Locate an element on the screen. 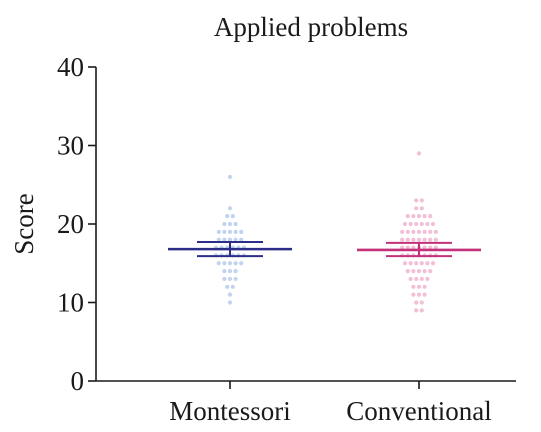 The width and height of the screenshot is (541, 432). y-tick-label: 30 is located at coordinates (70, 146).